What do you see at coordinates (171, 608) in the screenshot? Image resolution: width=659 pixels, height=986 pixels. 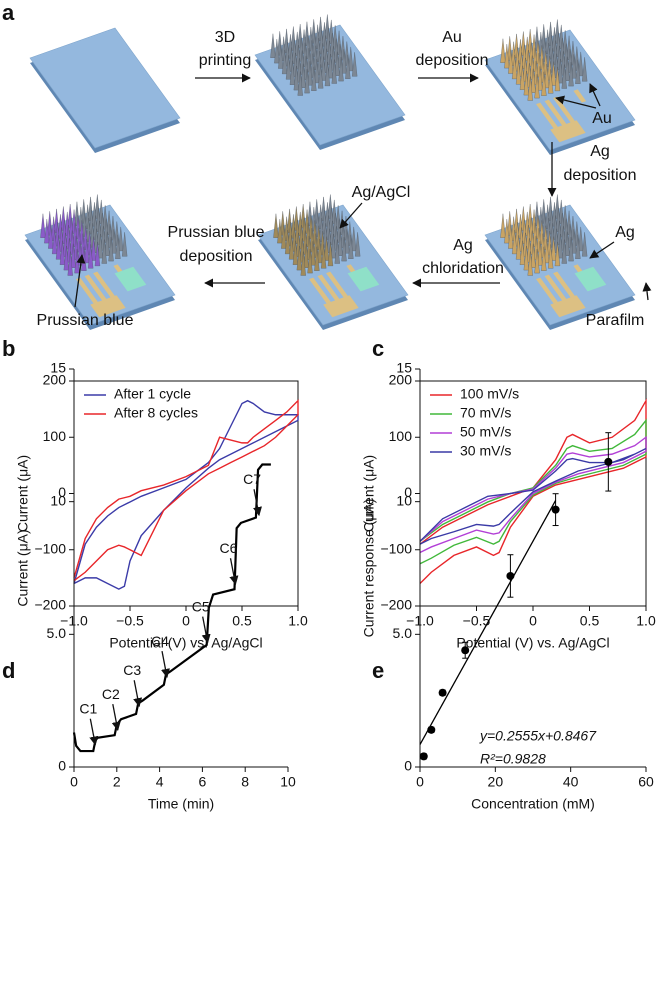 I see `current-trace` at bounding box center [171, 608].